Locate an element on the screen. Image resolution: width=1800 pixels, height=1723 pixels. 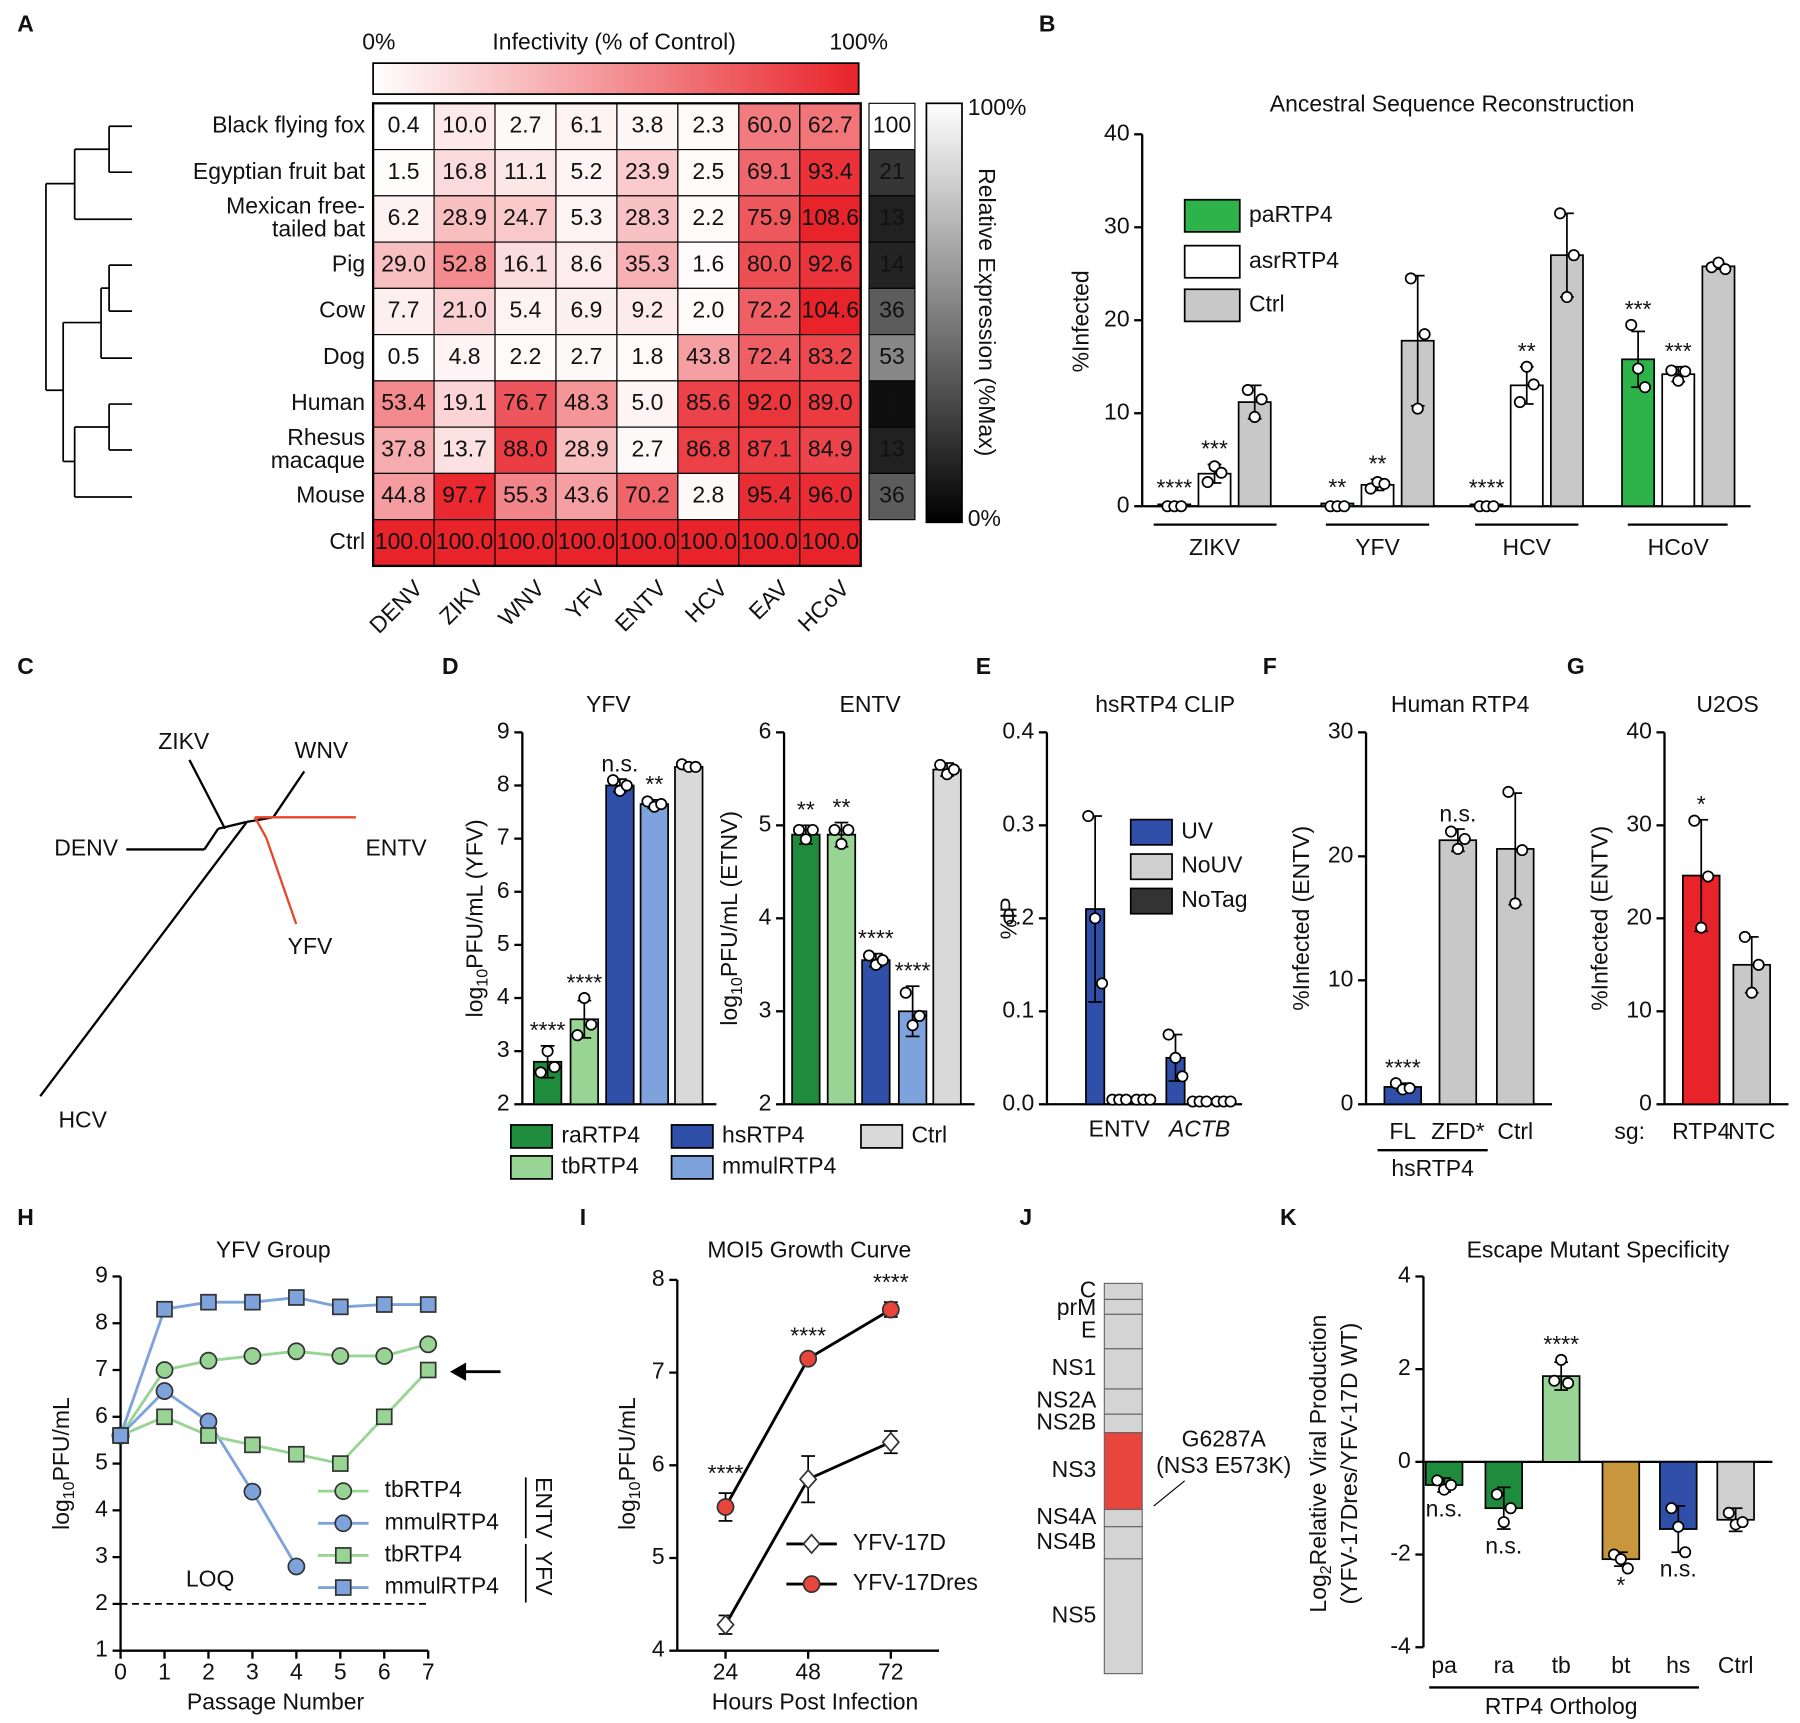
x-tick-label: 3 is located at coordinates (252, 1672).